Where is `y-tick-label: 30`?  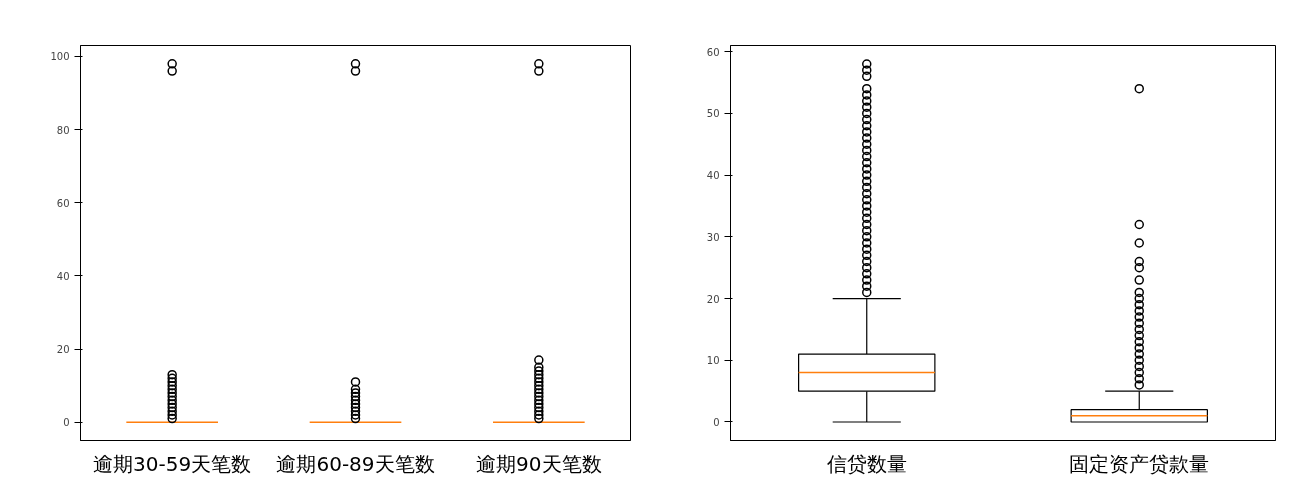
y-tick-label: 30 is located at coordinates (713, 237).